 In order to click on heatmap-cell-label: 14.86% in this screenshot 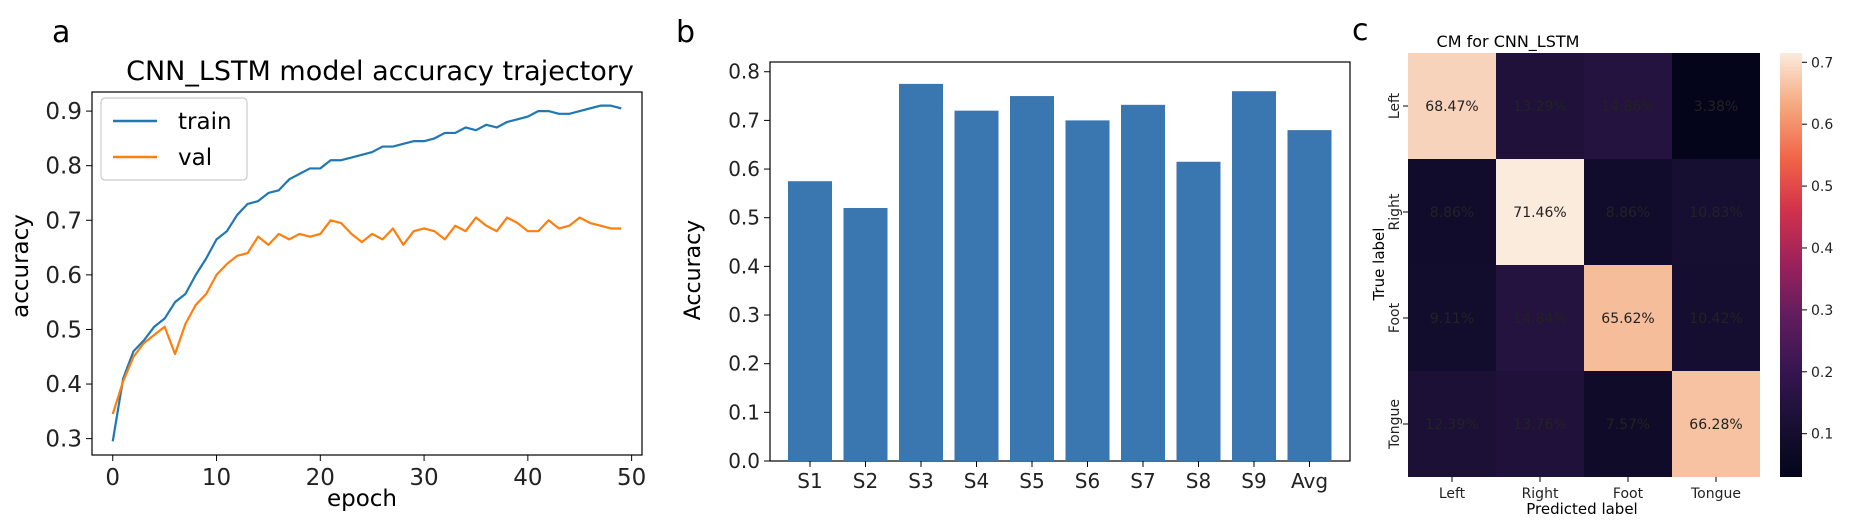, I will do `click(1627, 107)`.